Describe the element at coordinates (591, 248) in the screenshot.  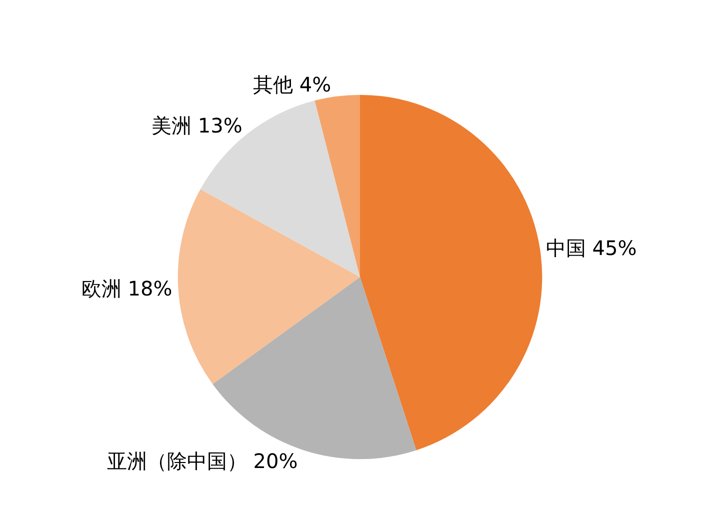
I see `slice-label: 中国 45%` at that location.